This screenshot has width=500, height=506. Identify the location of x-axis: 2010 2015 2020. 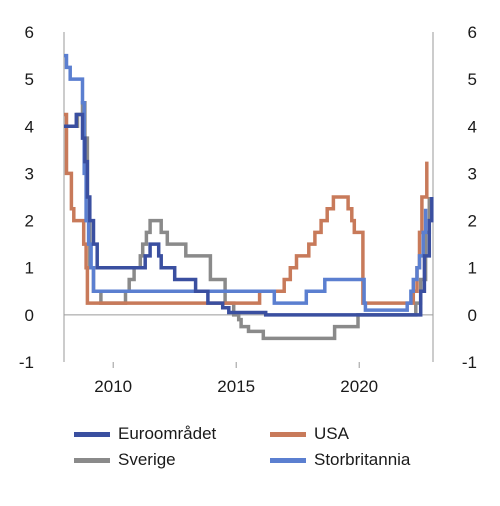
(236, 379).